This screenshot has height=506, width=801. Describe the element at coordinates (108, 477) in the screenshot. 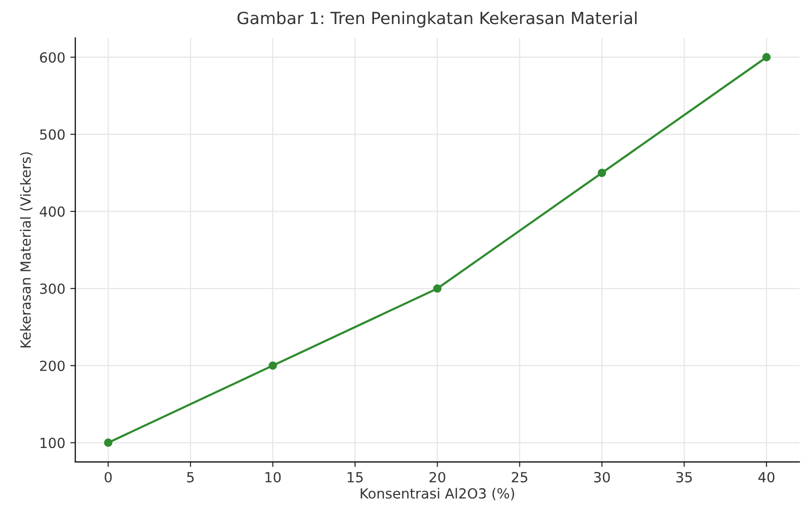

I see `x-tick-label: 0` at that location.